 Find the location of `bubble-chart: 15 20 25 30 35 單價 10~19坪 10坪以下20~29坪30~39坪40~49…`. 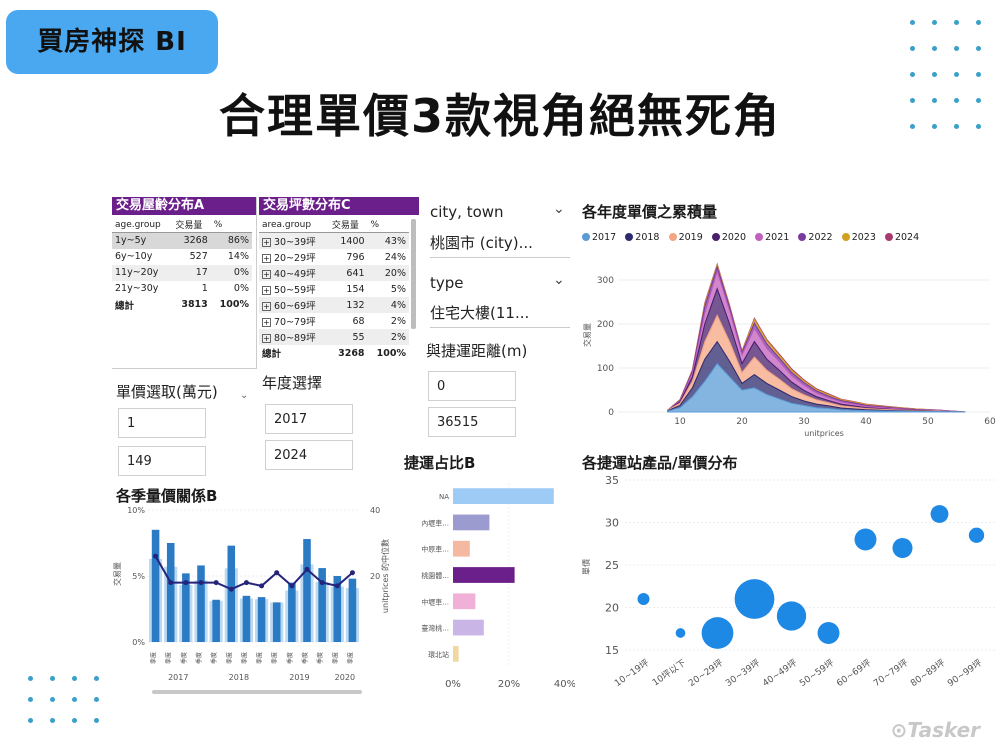

bubble-chart: 15 20 25 30 35 單價 10~19坪 10坪以下20~29坪30~39坪40~49… is located at coordinates (787, 584).